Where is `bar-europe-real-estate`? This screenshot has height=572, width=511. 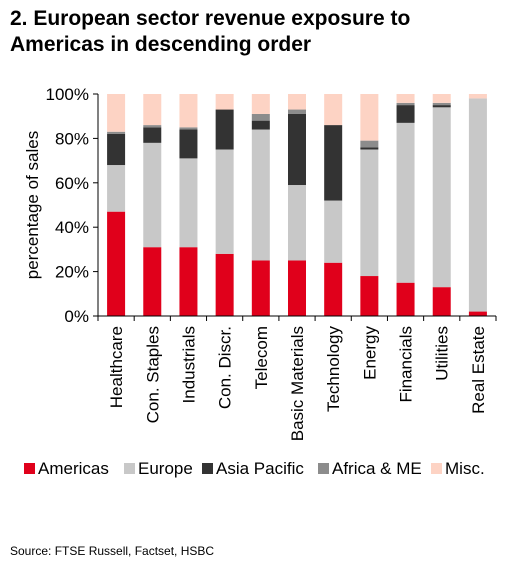
bar-europe-real-estate is located at coordinates (477, 205).